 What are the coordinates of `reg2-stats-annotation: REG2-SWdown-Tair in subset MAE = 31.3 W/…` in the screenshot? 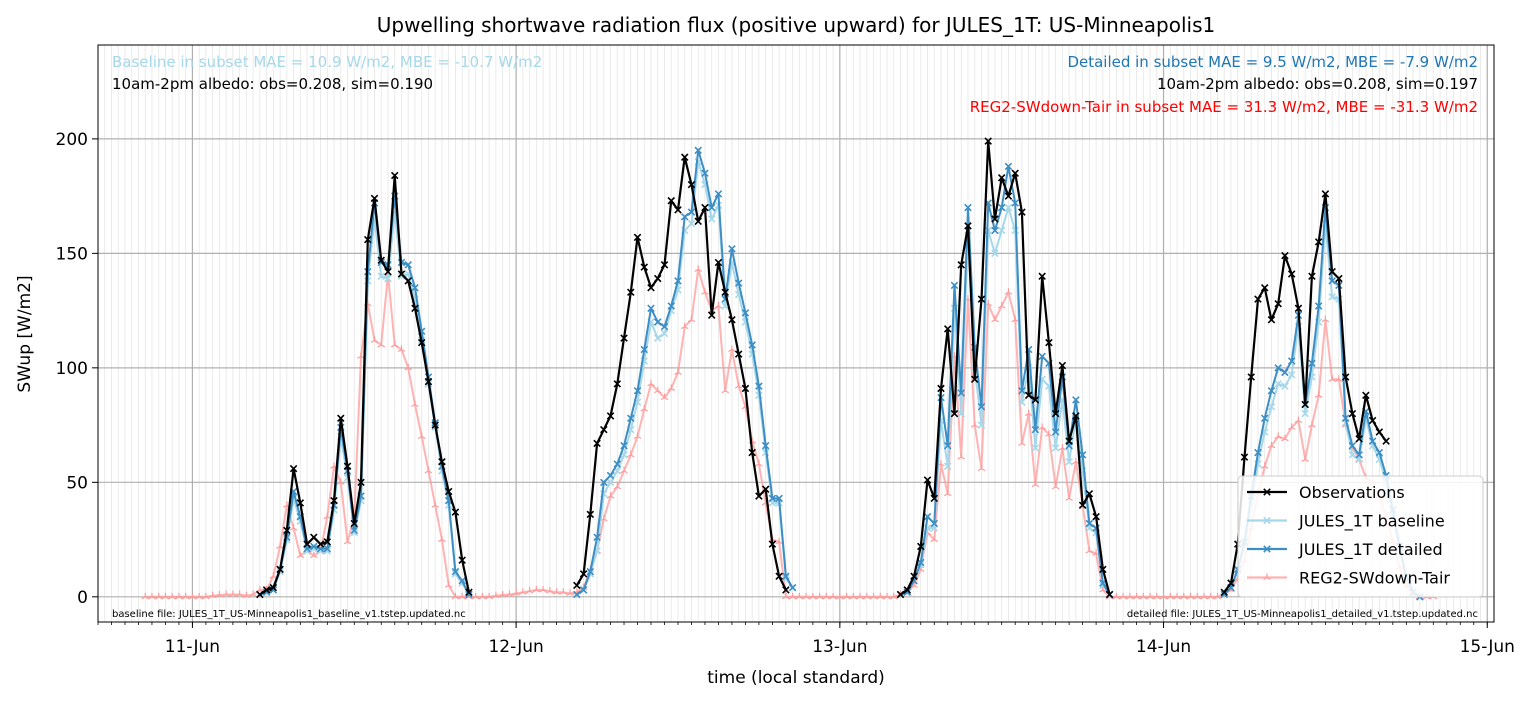 It's located at (1224, 107).